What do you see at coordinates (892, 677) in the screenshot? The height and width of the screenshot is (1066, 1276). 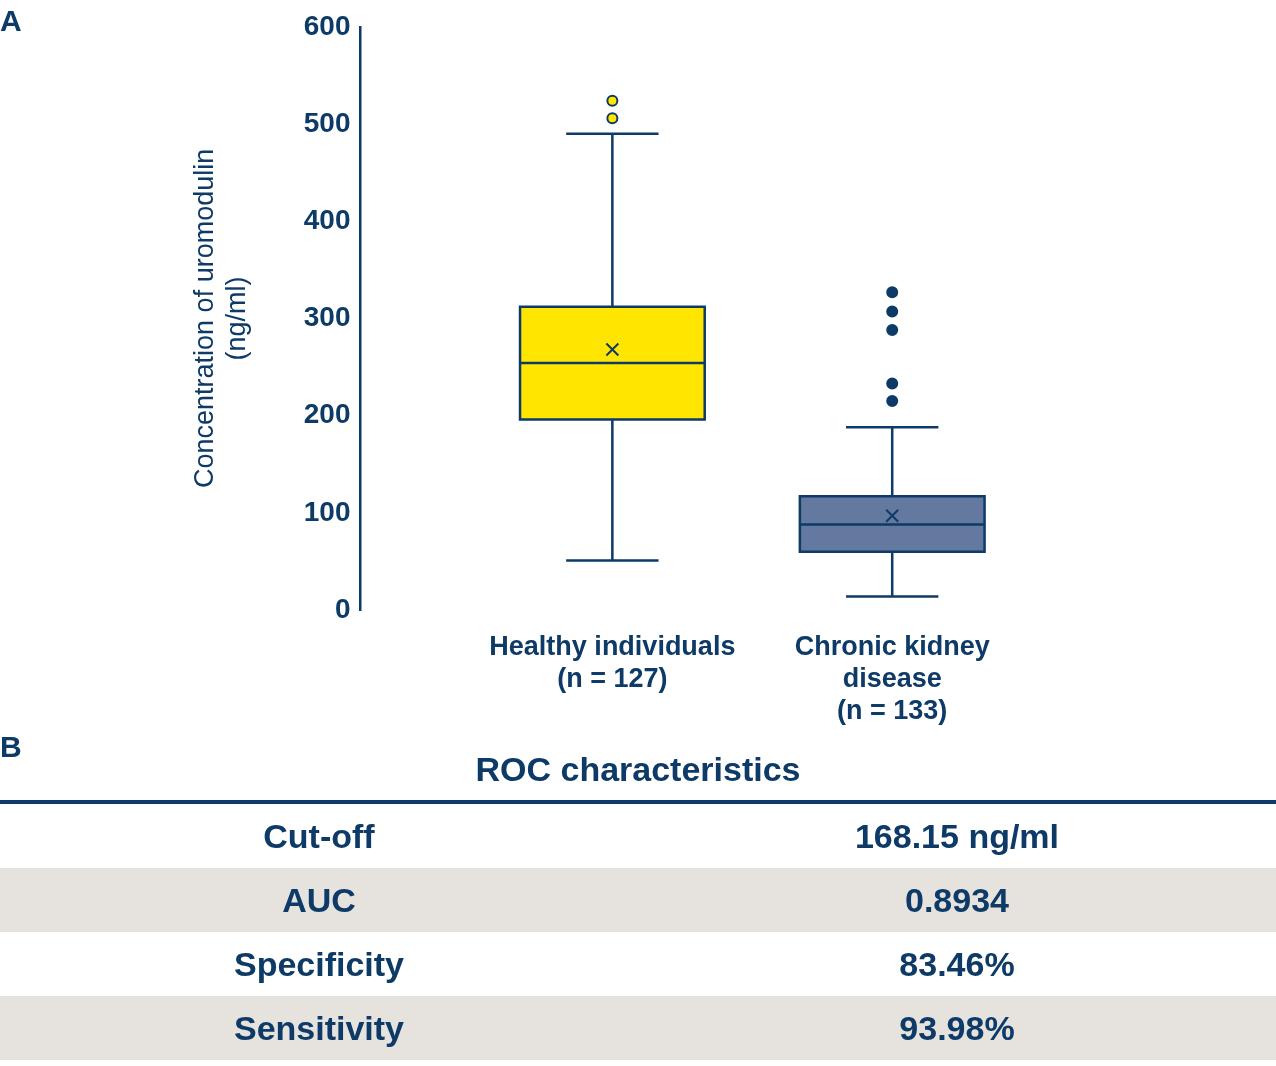 I see `x-tick-label: Chronic kidney disease (n = 133)` at bounding box center [892, 677].